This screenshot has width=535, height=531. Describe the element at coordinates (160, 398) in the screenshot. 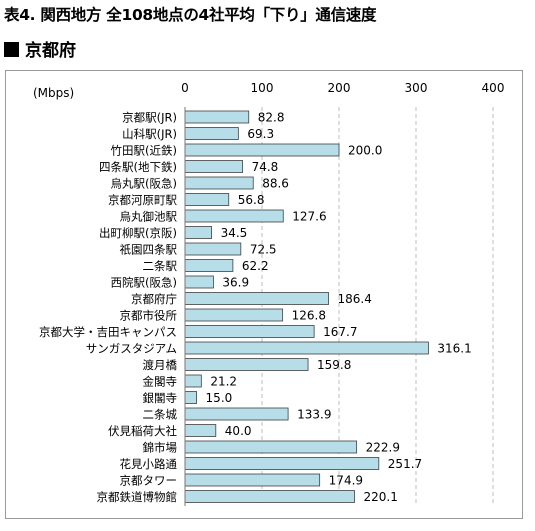

I see `category-label: 銀閣寺` at that location.